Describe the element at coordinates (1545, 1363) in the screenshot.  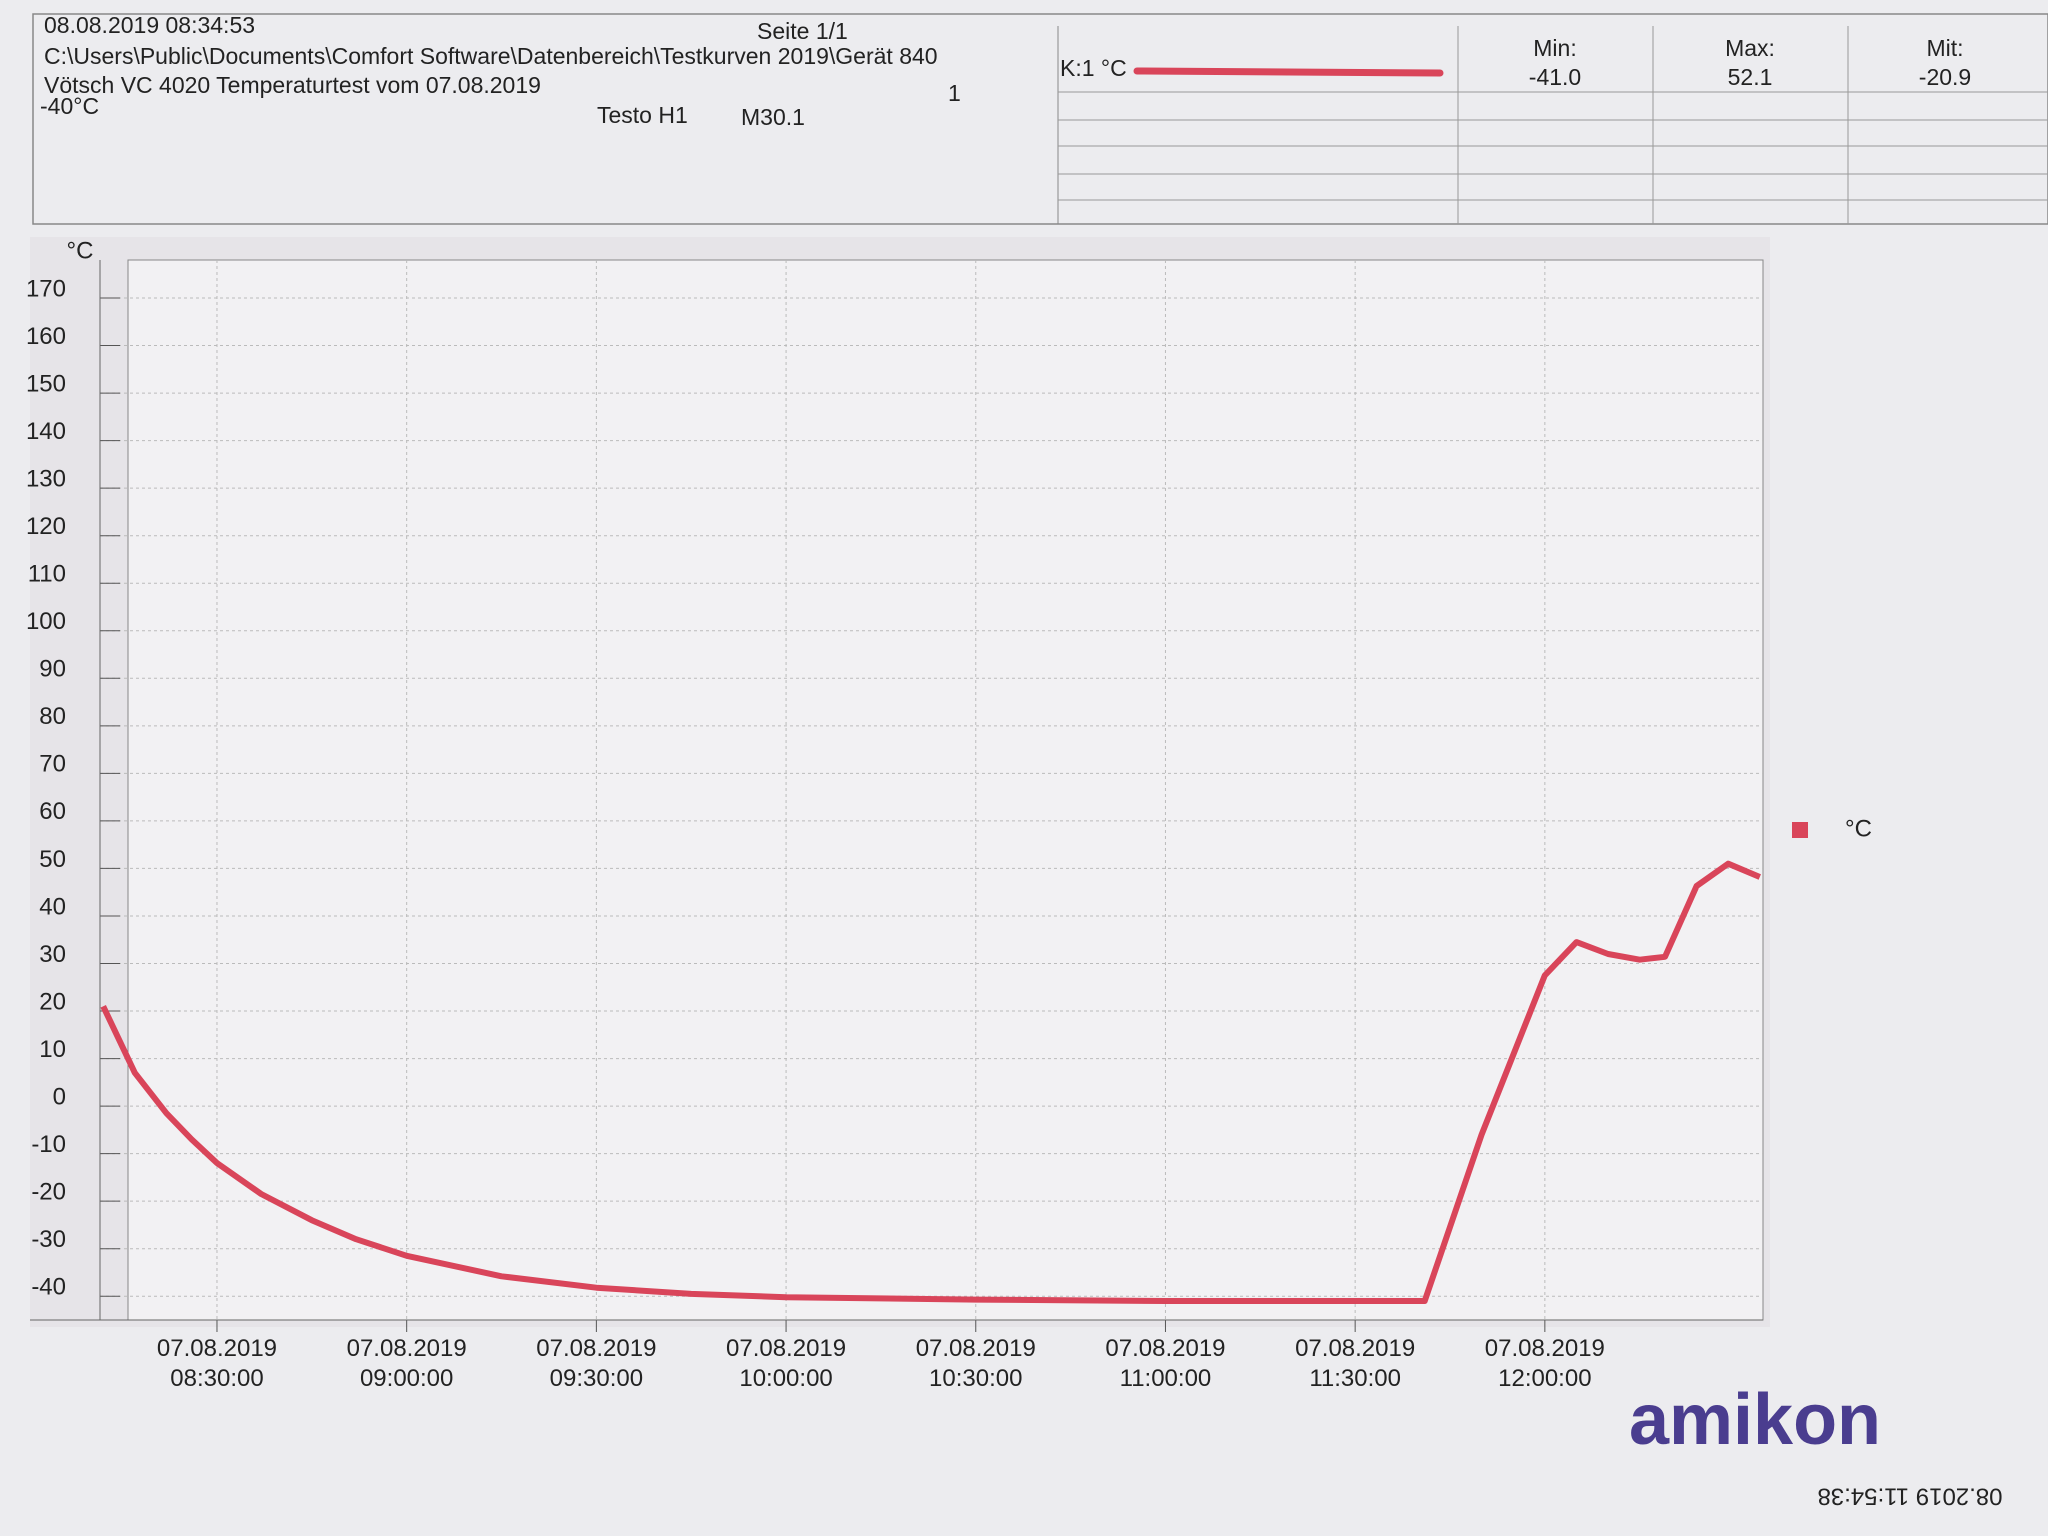
I see `x-tick-label: 07.08.2019 12:00:00` at that location.